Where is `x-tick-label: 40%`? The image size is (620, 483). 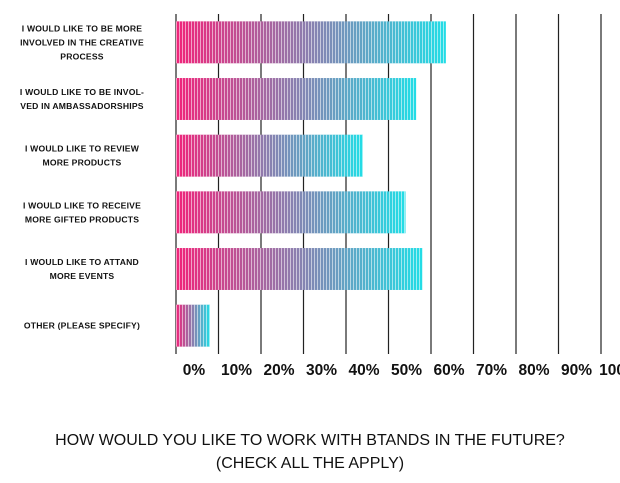 x-tick-label: 40% is located at coordinates (363, 370).